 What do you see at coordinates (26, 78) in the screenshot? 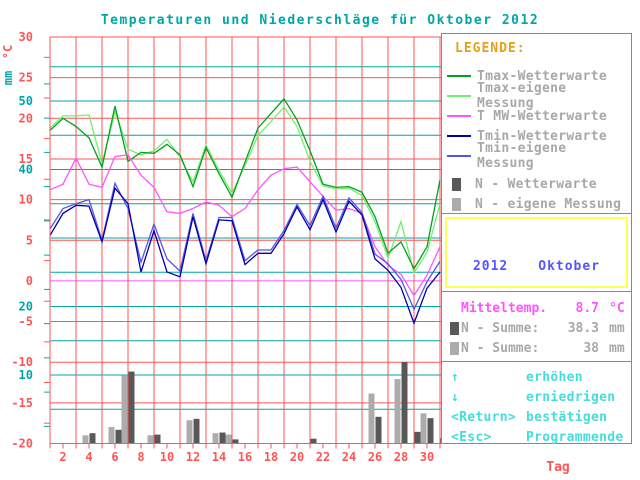
I see `temp-tick-label: 25` at bounding box center [26, 78].